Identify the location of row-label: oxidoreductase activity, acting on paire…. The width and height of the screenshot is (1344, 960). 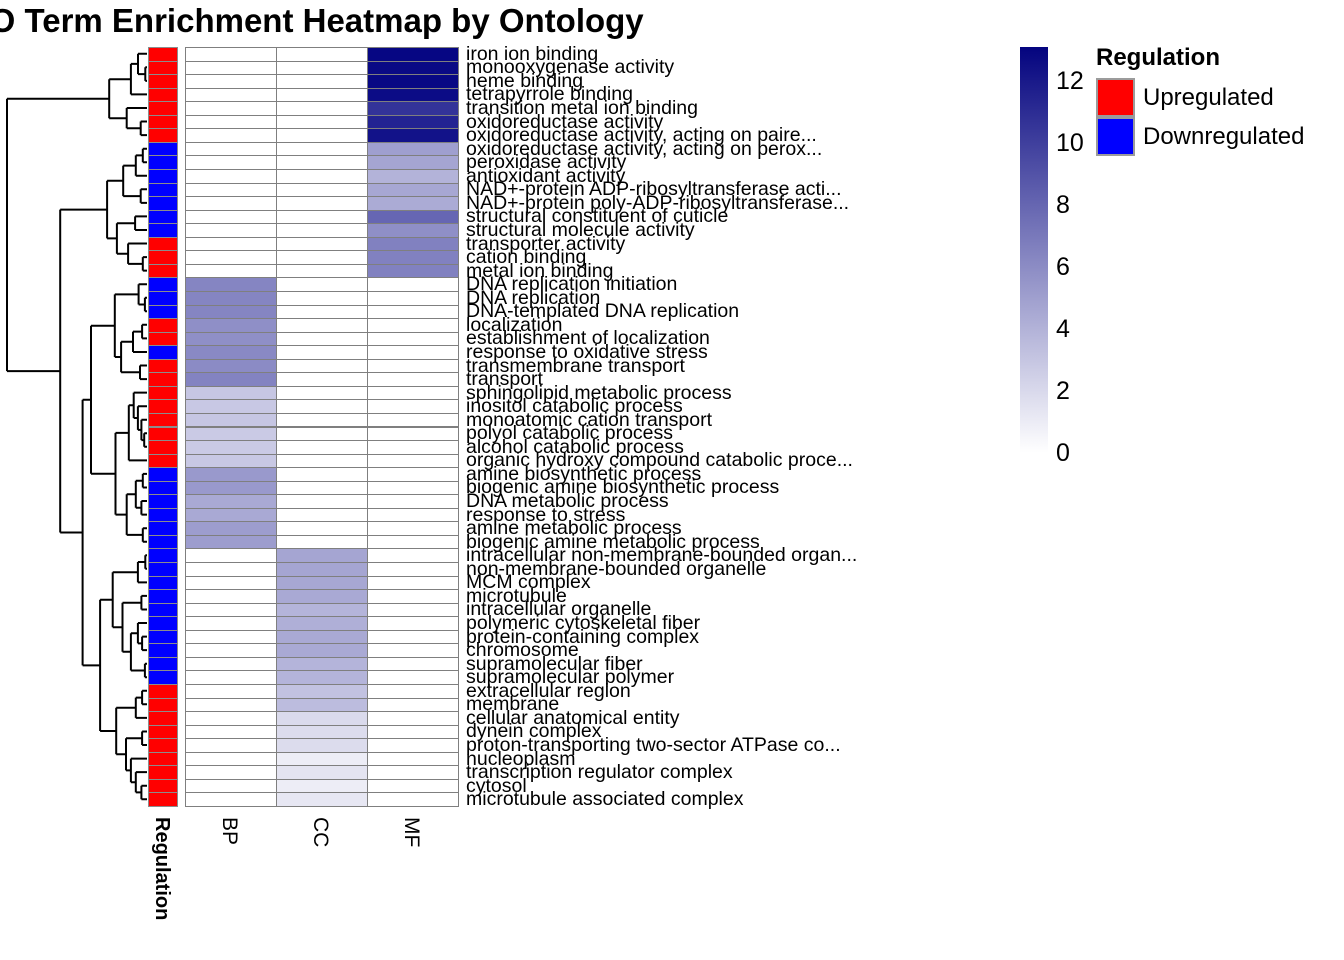
(641, 135).